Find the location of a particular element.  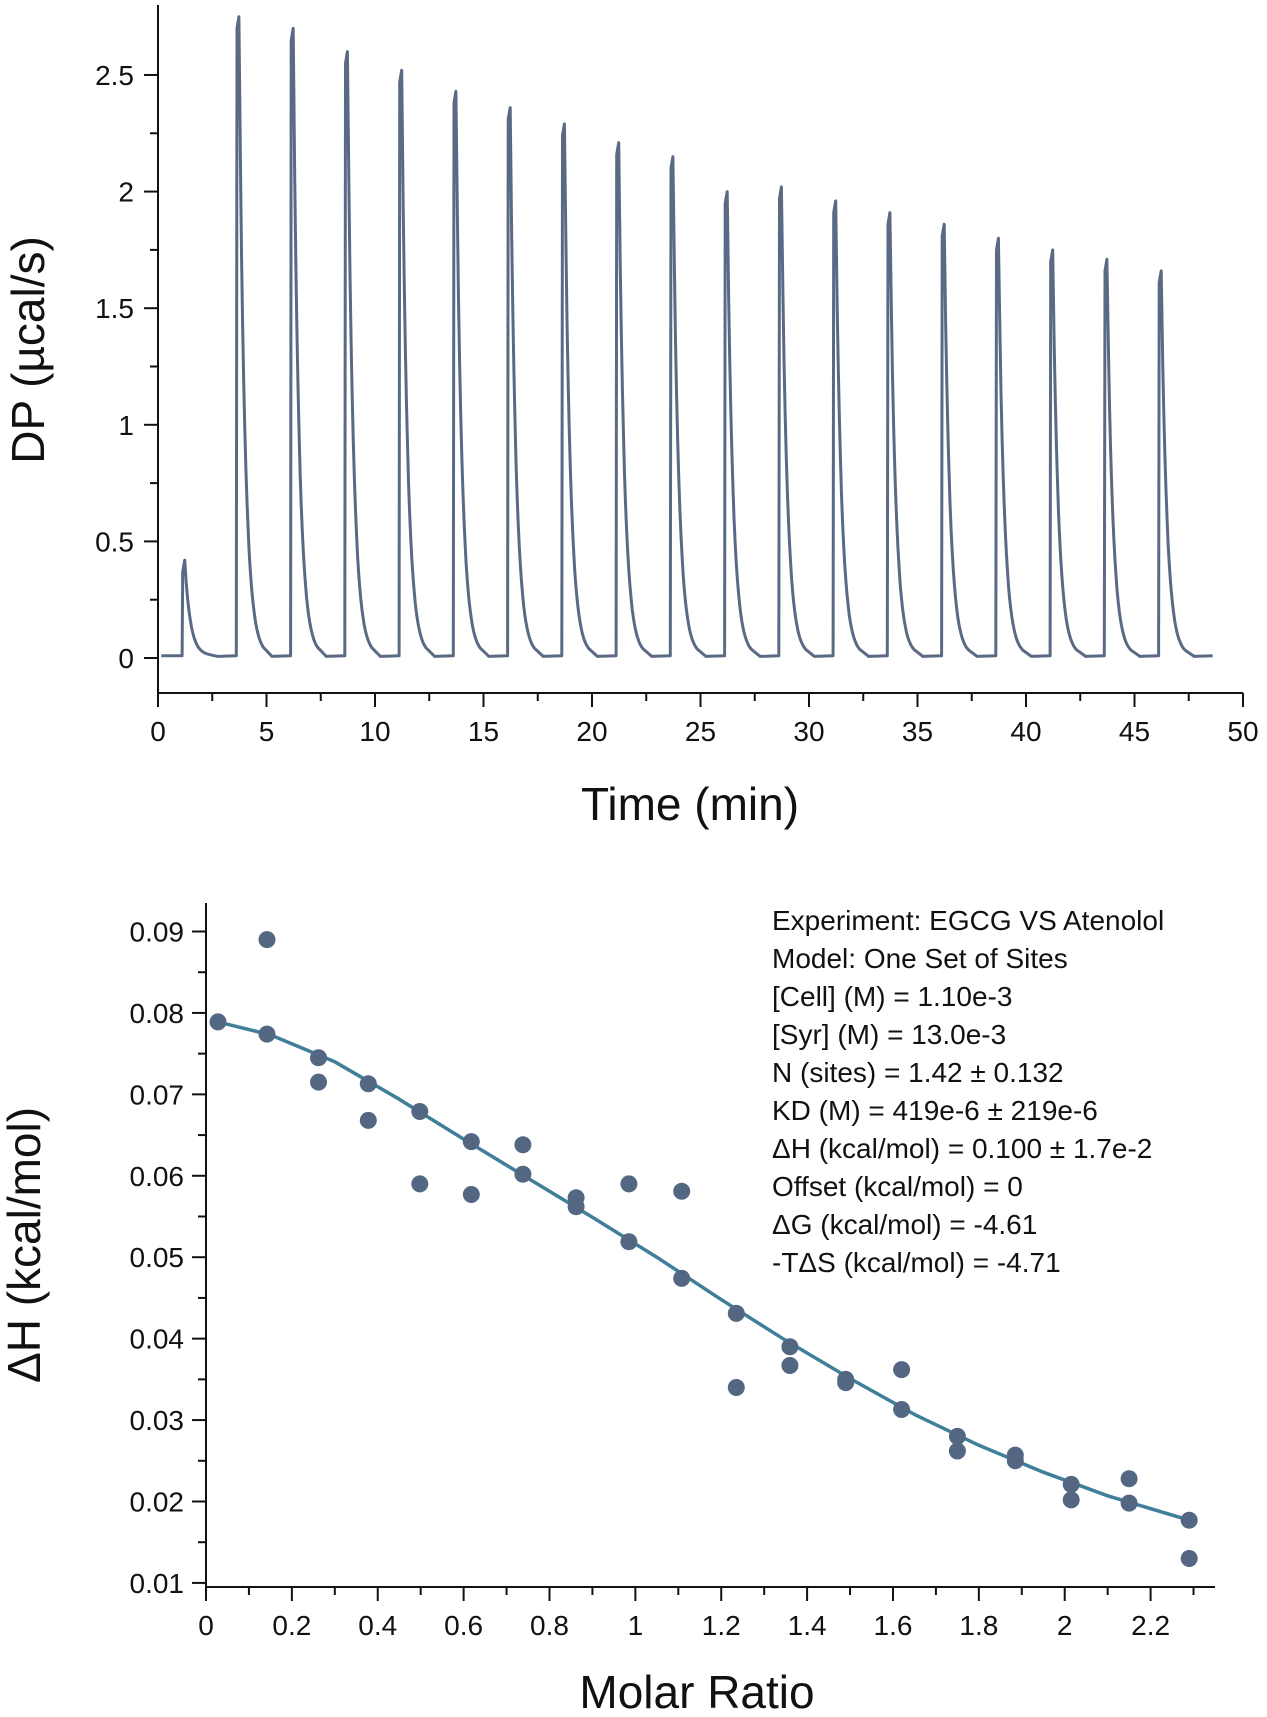

isotherm-x-tick-label: 1.2 is located at coordinates (721, 1625).